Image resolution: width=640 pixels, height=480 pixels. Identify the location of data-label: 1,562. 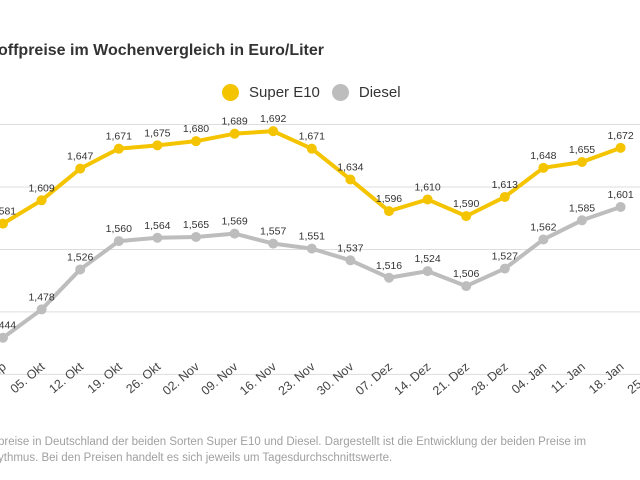
(543, 227).